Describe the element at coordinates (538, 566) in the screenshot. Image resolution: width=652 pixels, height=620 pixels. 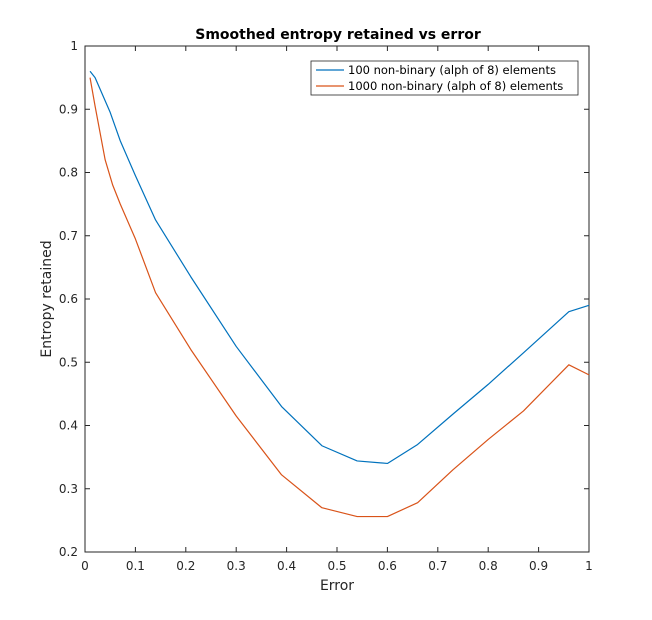
I see `x-tick-label: 0.9` at that location.